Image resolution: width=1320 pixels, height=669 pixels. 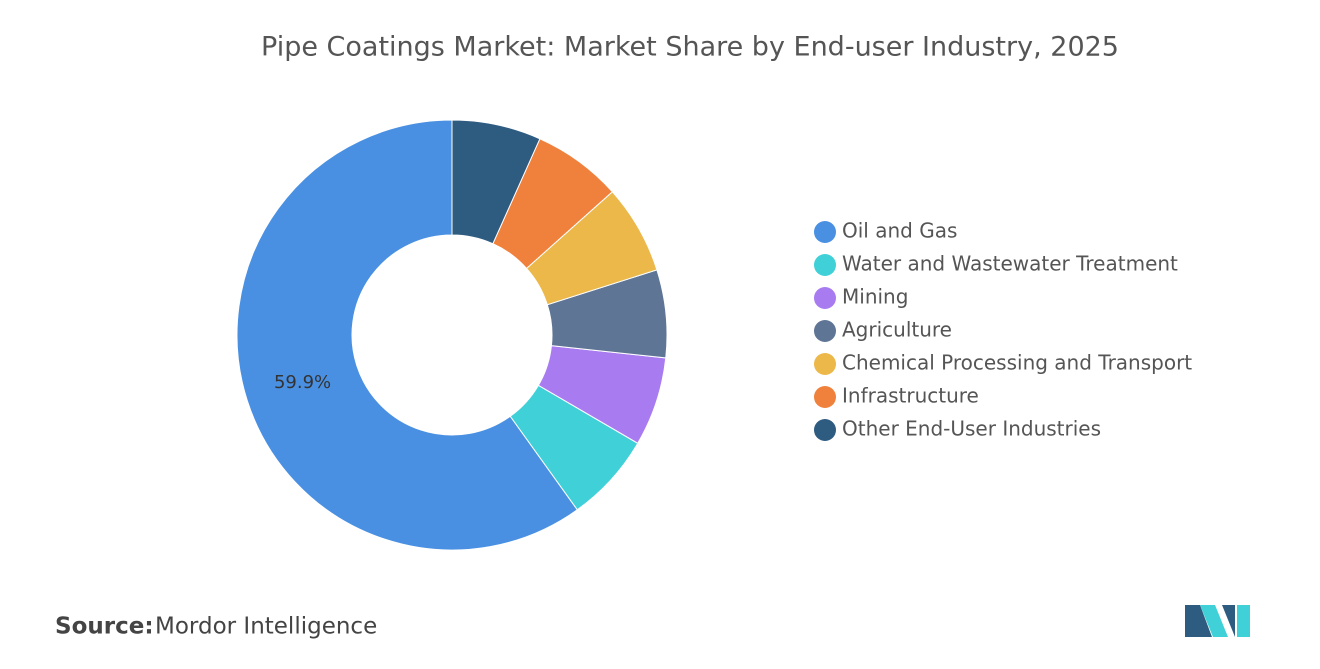 I want to click on source-text: Mordor Intelligence, so click(x=266, y=627).